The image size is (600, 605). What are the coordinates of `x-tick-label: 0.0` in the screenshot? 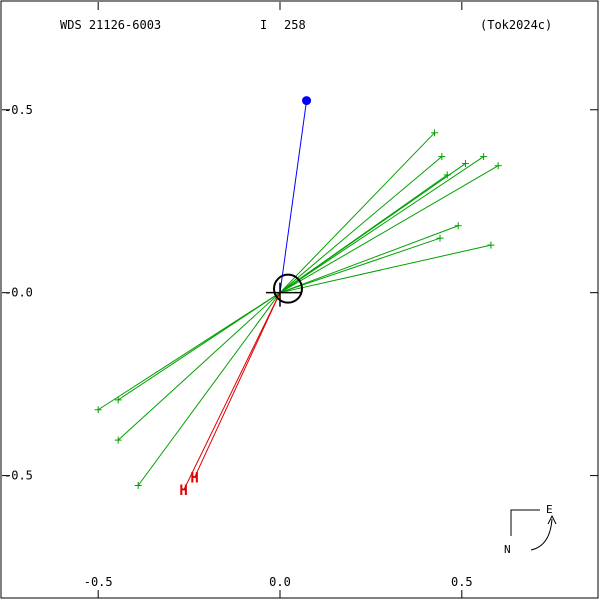 It's located at (280, 582).